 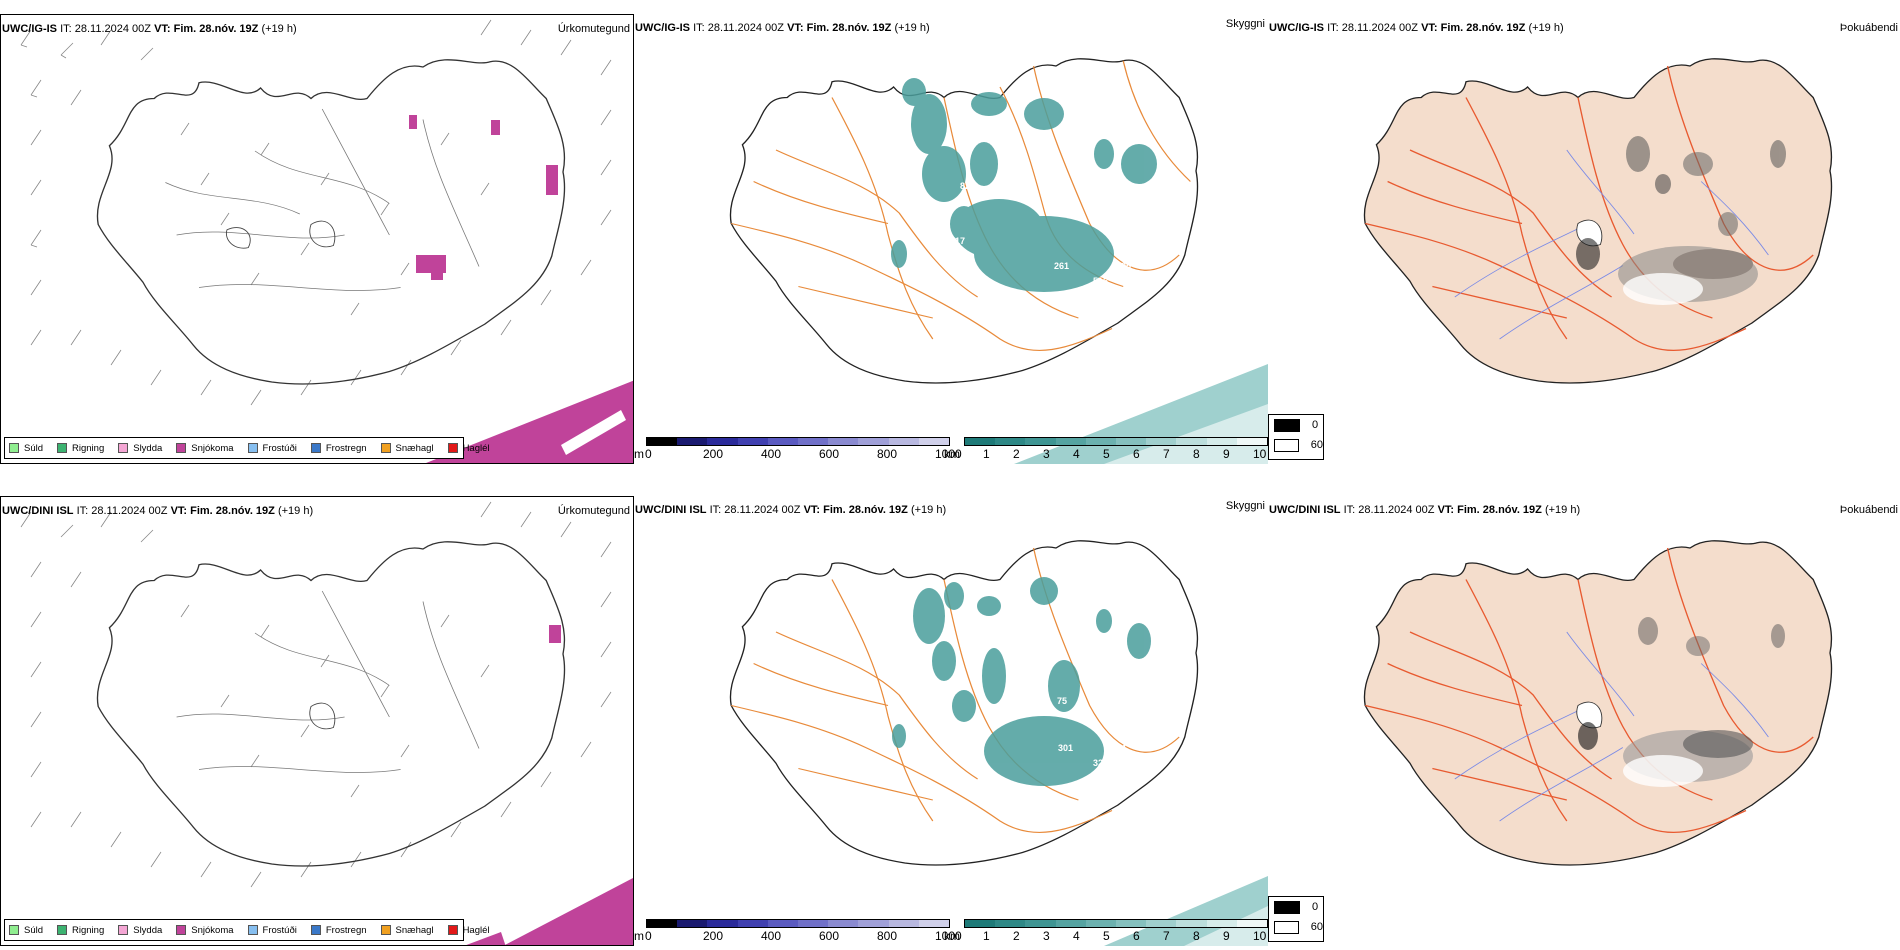 I want to click on precip-legend-item: Snæhagl, so click(x=407, y=930).